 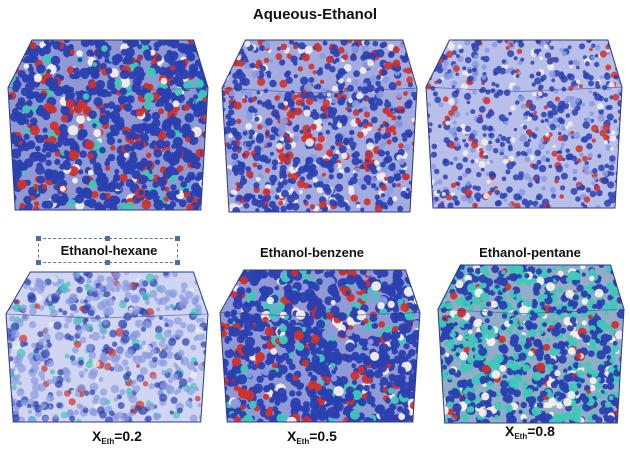 I want to click on figure-title: Aqueous-Ethanol, so click(x=315, y=14).